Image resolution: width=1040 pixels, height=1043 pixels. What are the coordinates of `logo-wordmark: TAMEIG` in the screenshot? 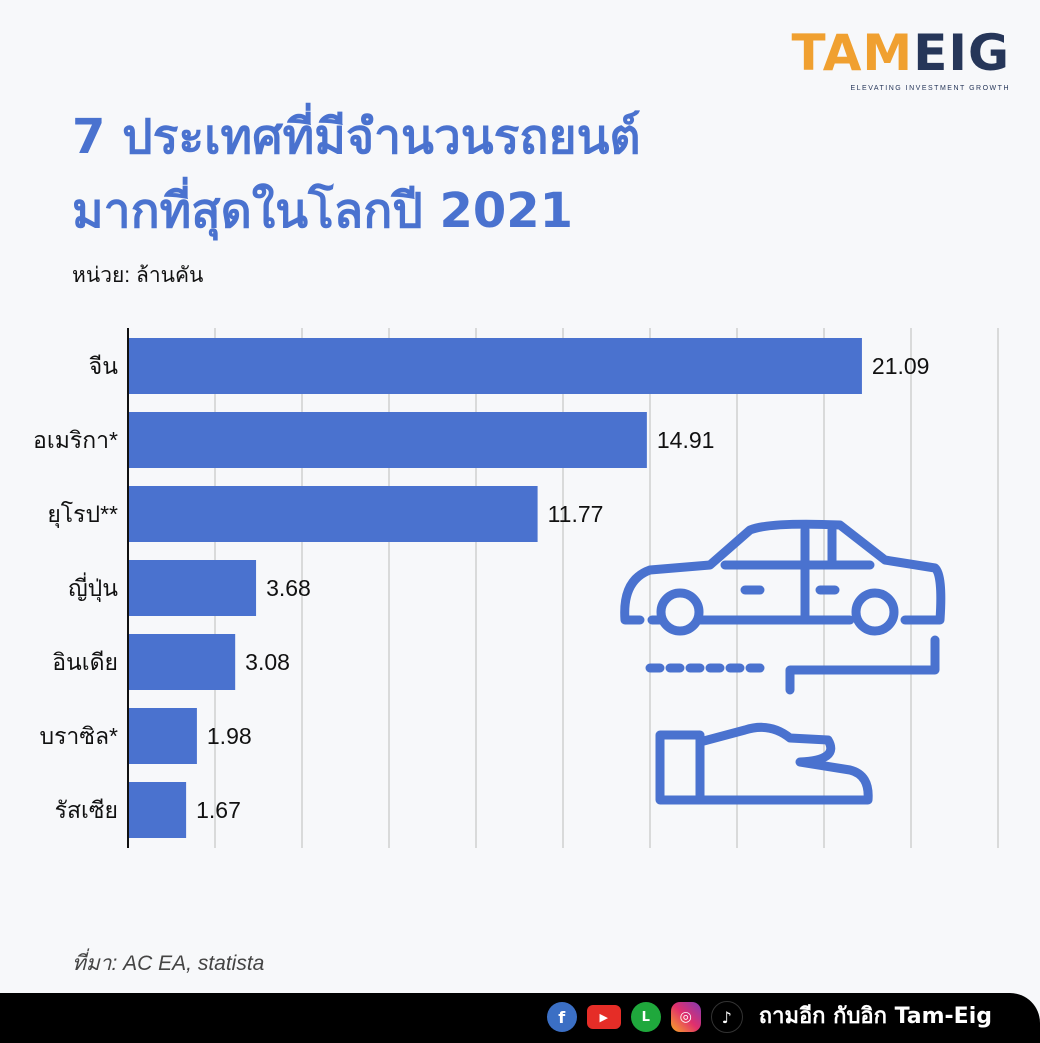 It's located at (901, 53).